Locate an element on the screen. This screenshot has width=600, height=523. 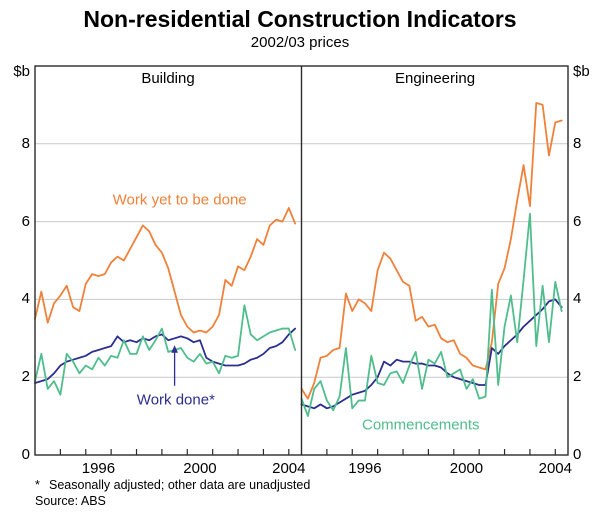
y-tick-label-left-4: 4 is located at coordinates (25, 299).